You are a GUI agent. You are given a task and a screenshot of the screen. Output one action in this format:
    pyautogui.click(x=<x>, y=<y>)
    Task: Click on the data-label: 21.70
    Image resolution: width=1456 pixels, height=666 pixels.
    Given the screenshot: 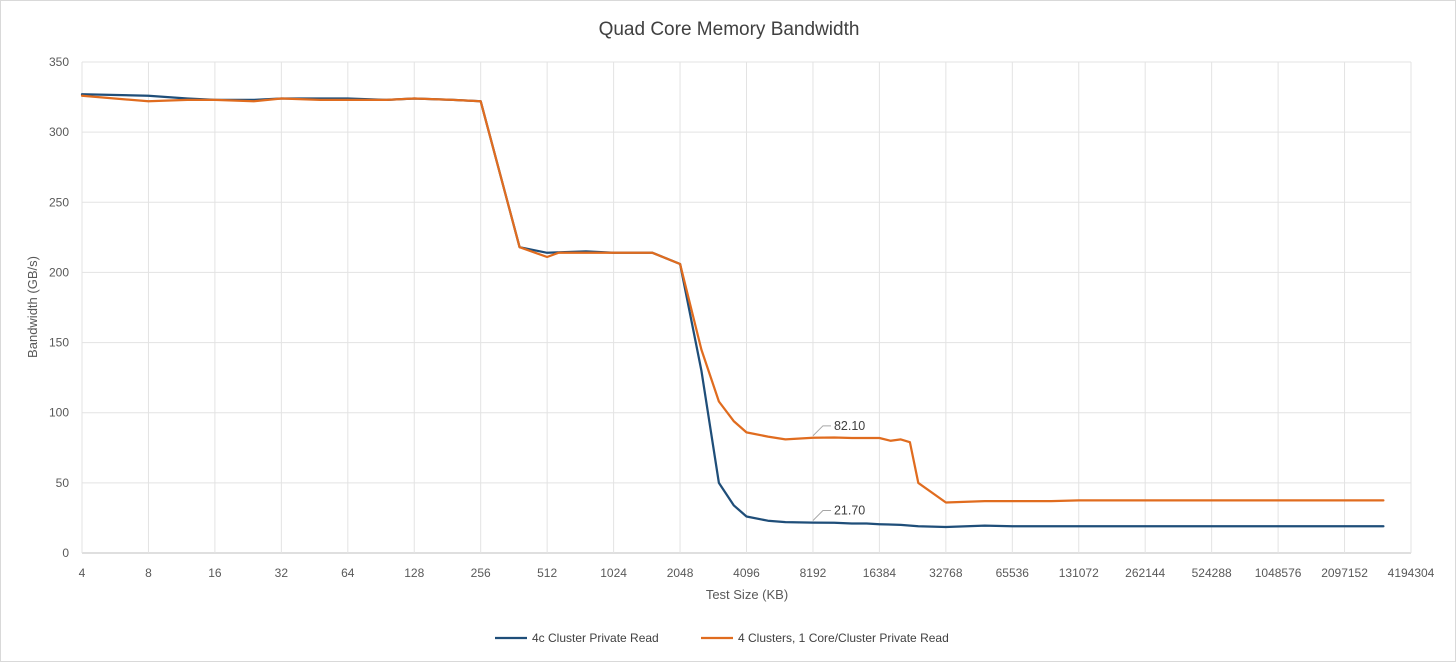 What is the action you would take?
    pyautogui.click(x=849, y=511)
    